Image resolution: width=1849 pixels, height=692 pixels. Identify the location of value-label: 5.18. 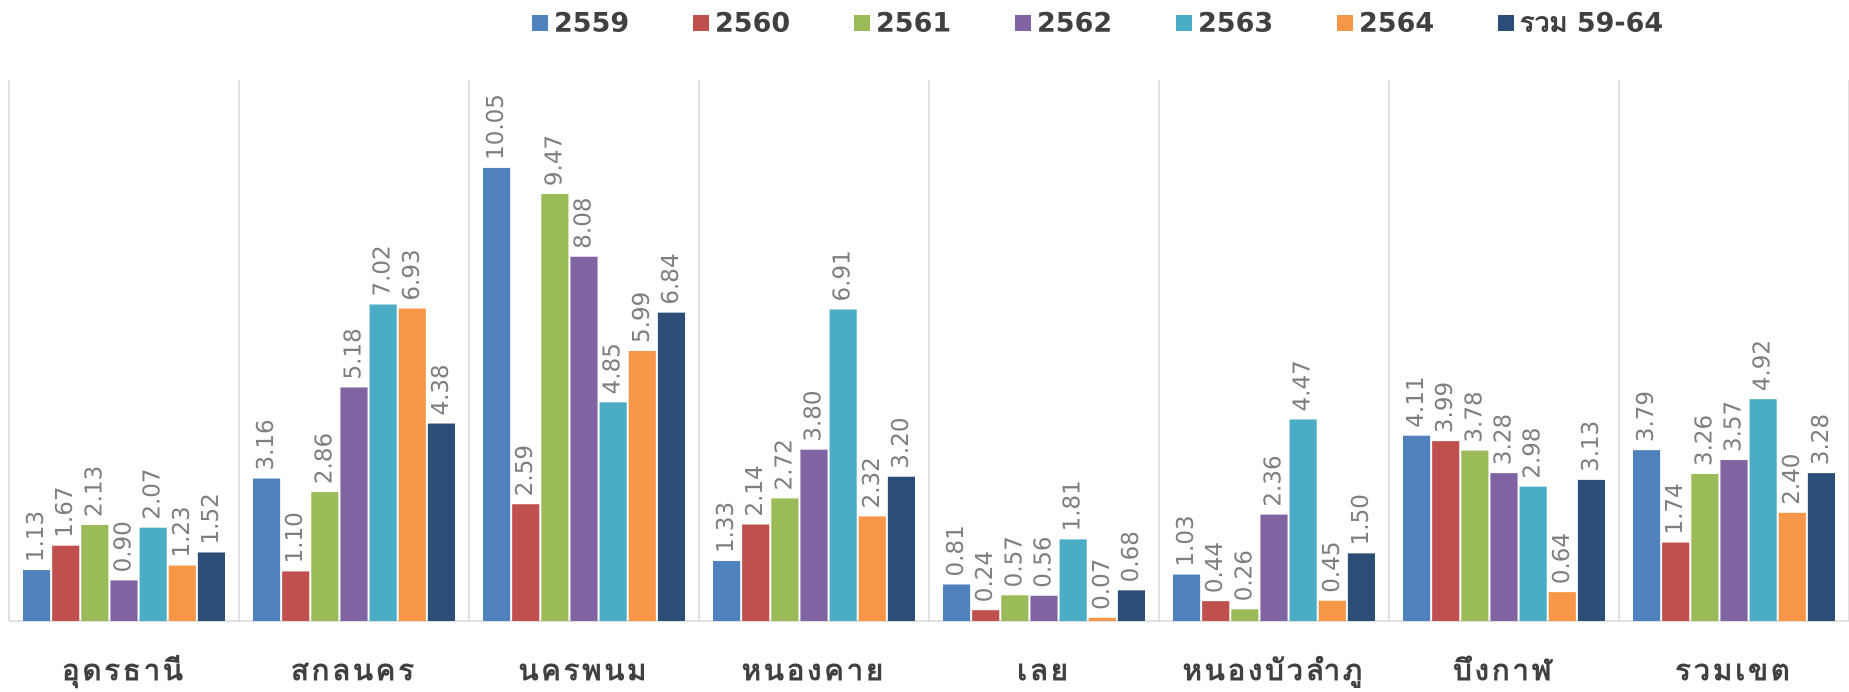
(354, 353).